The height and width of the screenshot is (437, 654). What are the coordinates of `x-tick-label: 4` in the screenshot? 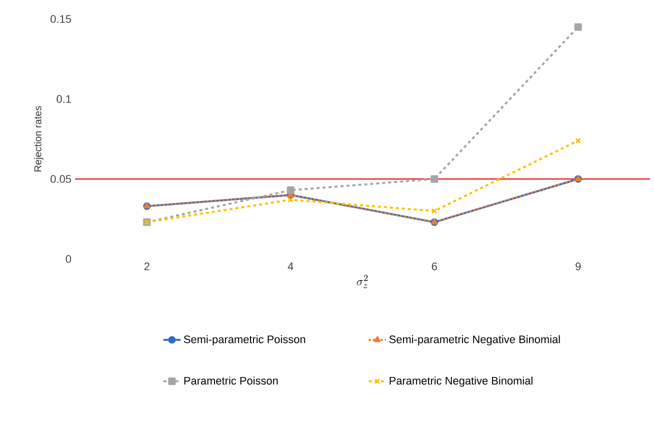 It's located at (291, 266).